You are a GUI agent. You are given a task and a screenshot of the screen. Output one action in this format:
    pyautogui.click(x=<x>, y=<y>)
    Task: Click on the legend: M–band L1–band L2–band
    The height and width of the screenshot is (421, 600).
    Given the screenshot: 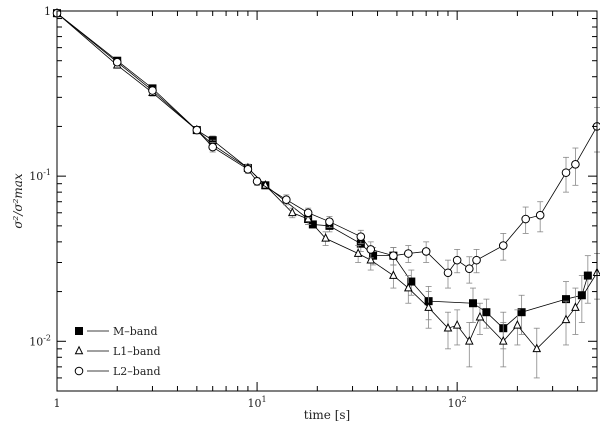 What is the action you would take?
    pyautogui.click(x=117, y=351)
    